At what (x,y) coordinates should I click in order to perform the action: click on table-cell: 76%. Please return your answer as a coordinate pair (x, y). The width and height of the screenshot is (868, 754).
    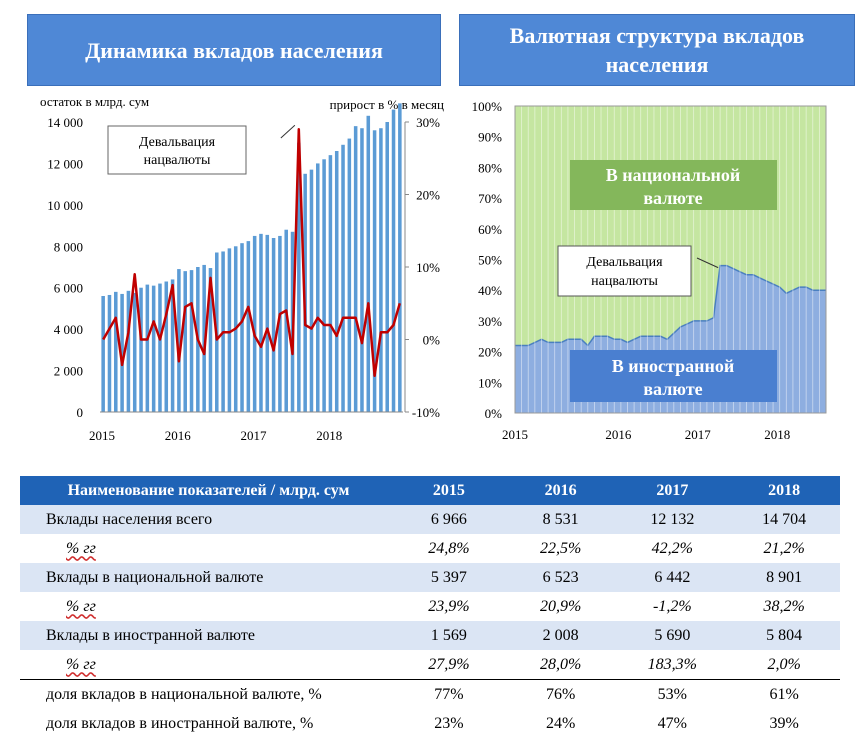
    Looking at the image, I should click on (560, 694).